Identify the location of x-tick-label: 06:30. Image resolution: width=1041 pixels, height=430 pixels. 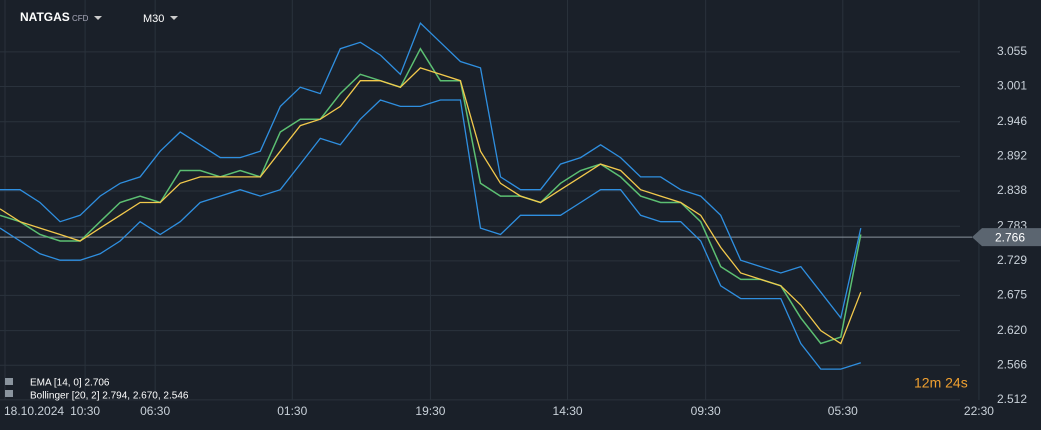
(155, 411).